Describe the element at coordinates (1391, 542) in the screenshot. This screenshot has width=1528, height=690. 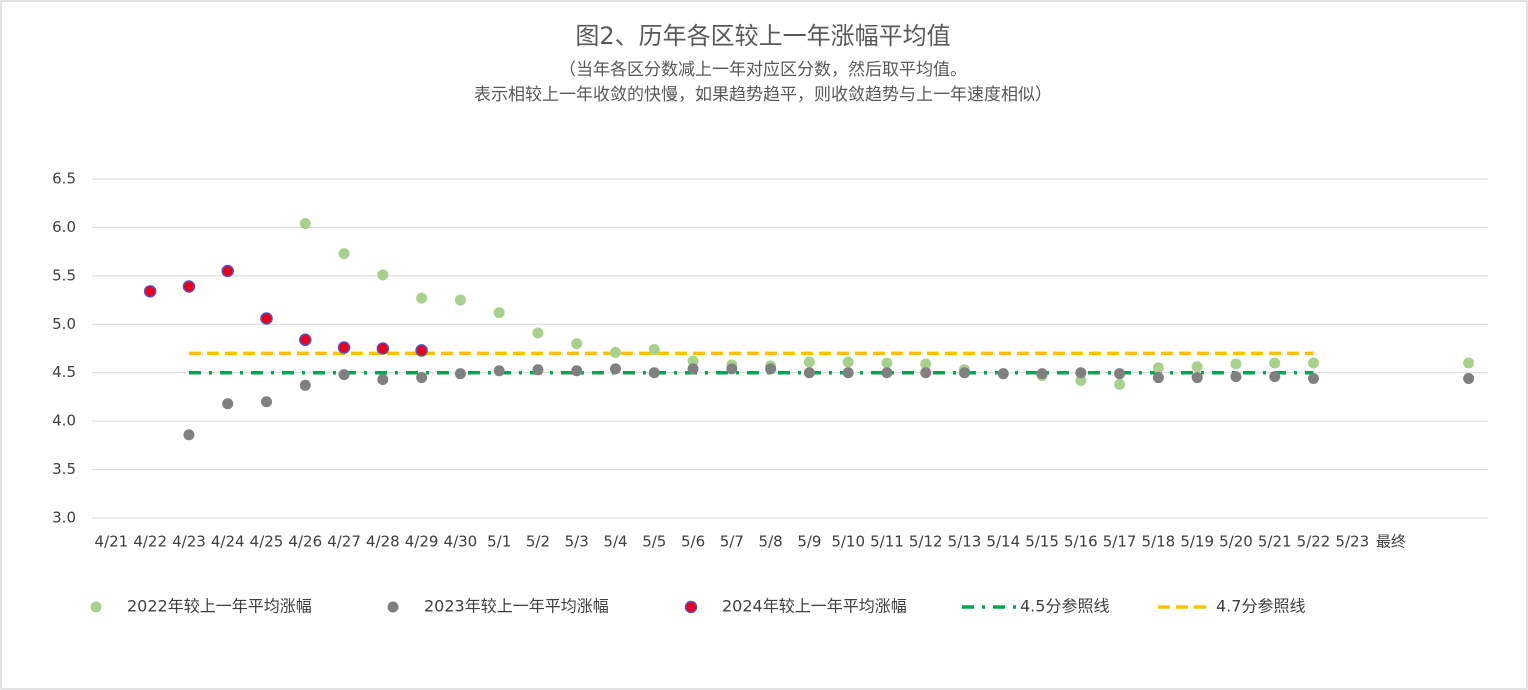
I see `x-tick-label: 最终` at that location.